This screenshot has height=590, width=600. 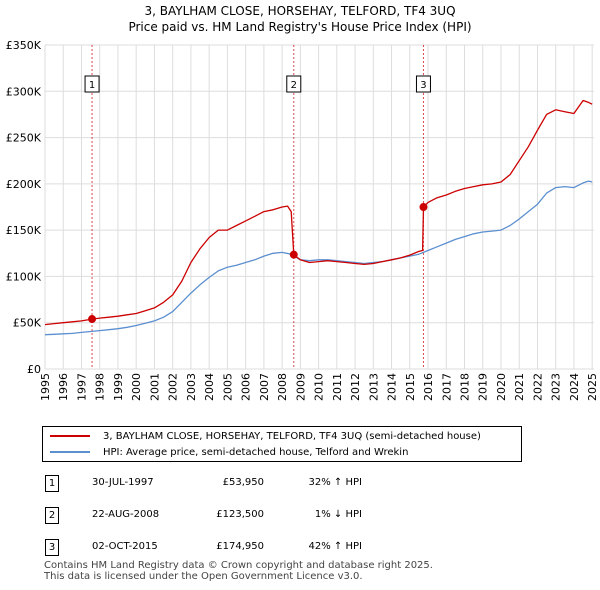 I want to click on property-line-swatch, so click(x=70, y=436).